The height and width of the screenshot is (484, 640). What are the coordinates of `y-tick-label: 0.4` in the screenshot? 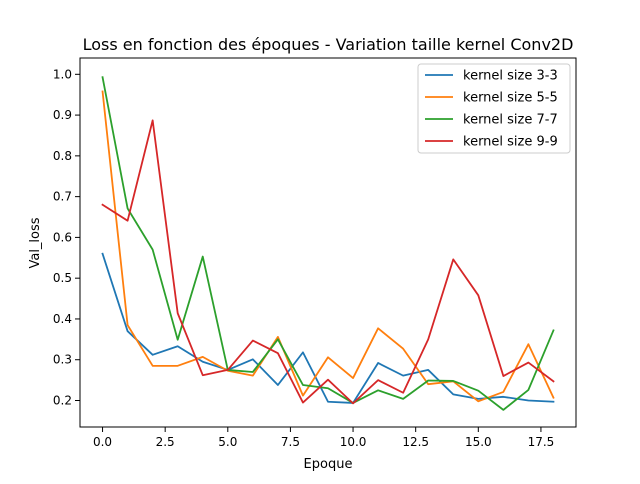 It's located at (62, 319).